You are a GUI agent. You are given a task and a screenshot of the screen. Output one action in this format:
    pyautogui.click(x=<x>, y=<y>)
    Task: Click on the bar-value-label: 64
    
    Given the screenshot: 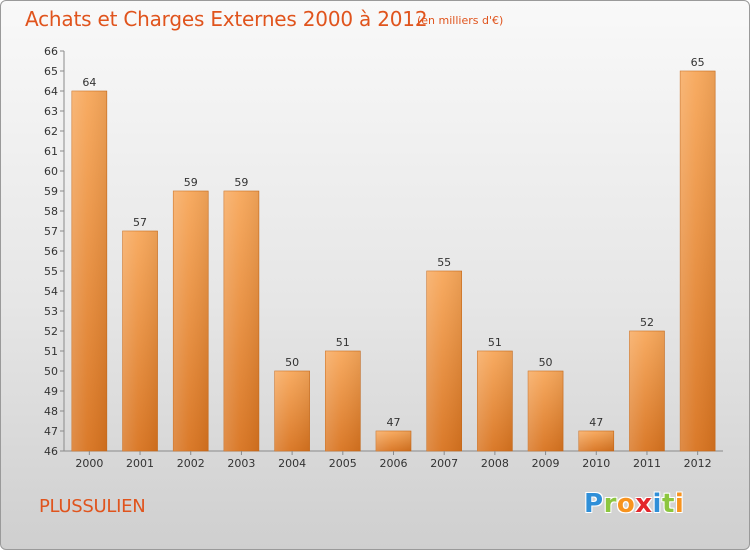 What is the action you would take?
    pyautogui.click(x=89, y=82)
    